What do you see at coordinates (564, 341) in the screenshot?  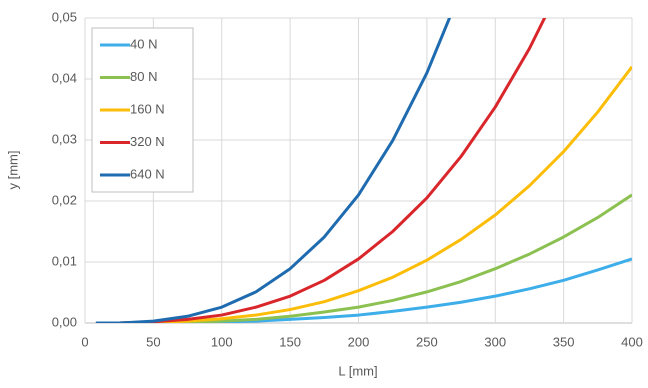 I see `x-tick-label: 350` at bounding box center [564, 341].